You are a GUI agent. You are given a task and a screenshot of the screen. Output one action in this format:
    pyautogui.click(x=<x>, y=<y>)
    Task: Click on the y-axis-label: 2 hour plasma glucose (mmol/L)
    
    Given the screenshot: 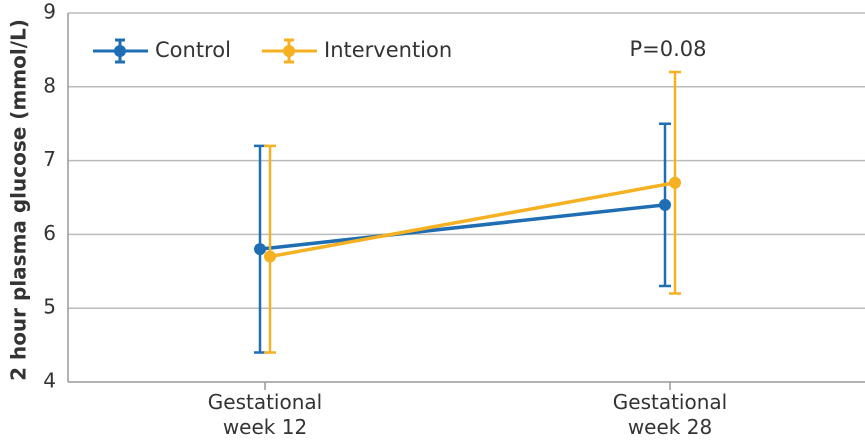 What is the action you would take?
    pyautogui.click(x=19, y=200)
    